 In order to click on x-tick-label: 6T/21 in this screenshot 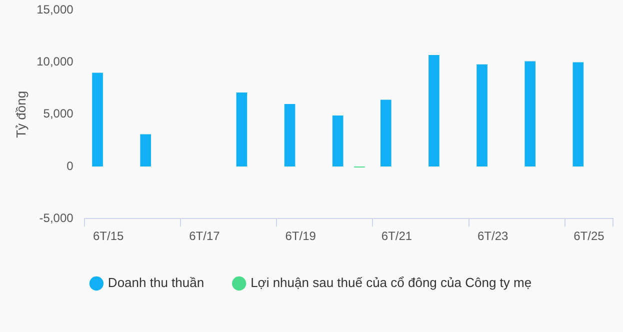, I will do `click(396, 236)`.